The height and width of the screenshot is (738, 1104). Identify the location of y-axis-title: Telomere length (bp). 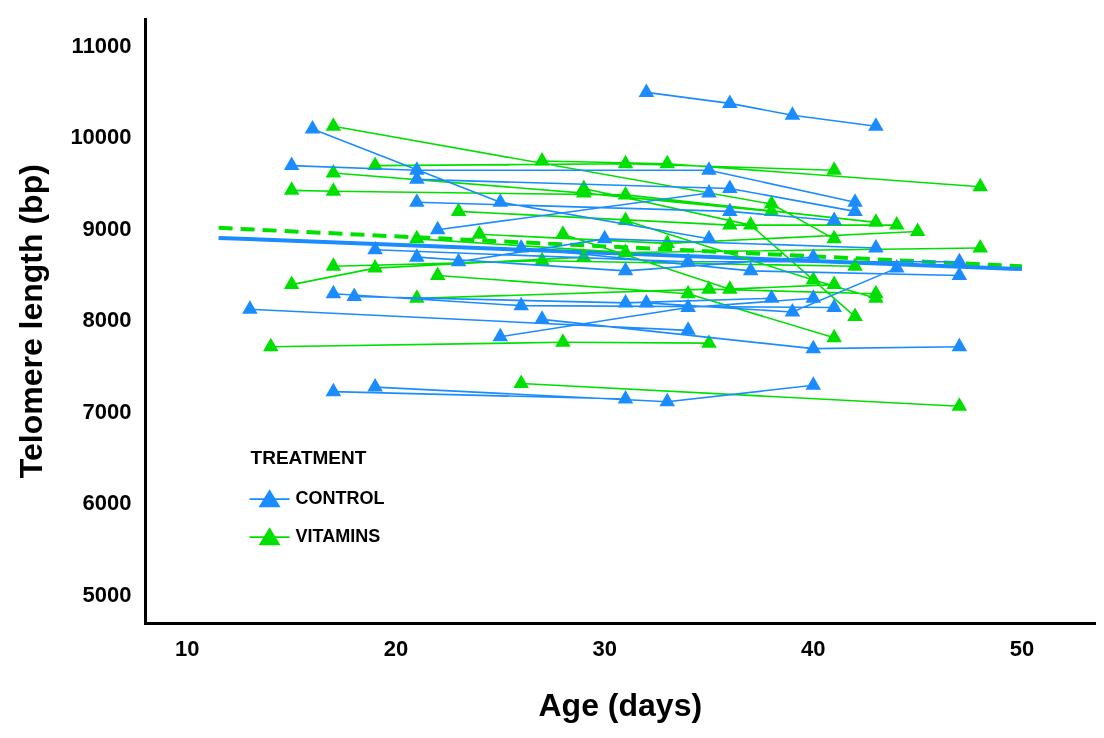
(31, 321).